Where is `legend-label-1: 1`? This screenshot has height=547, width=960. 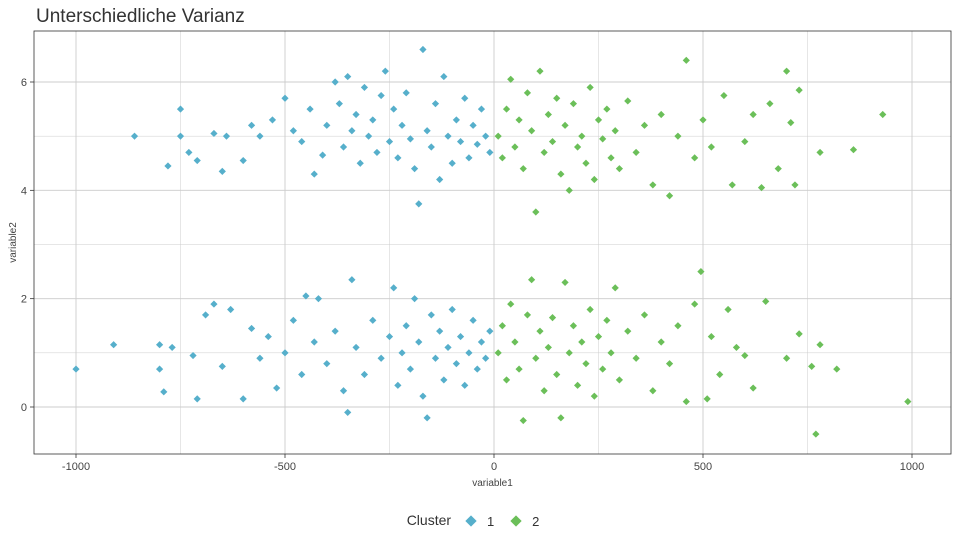
legend-label-1: 1 is located at coordinates (490, 521).